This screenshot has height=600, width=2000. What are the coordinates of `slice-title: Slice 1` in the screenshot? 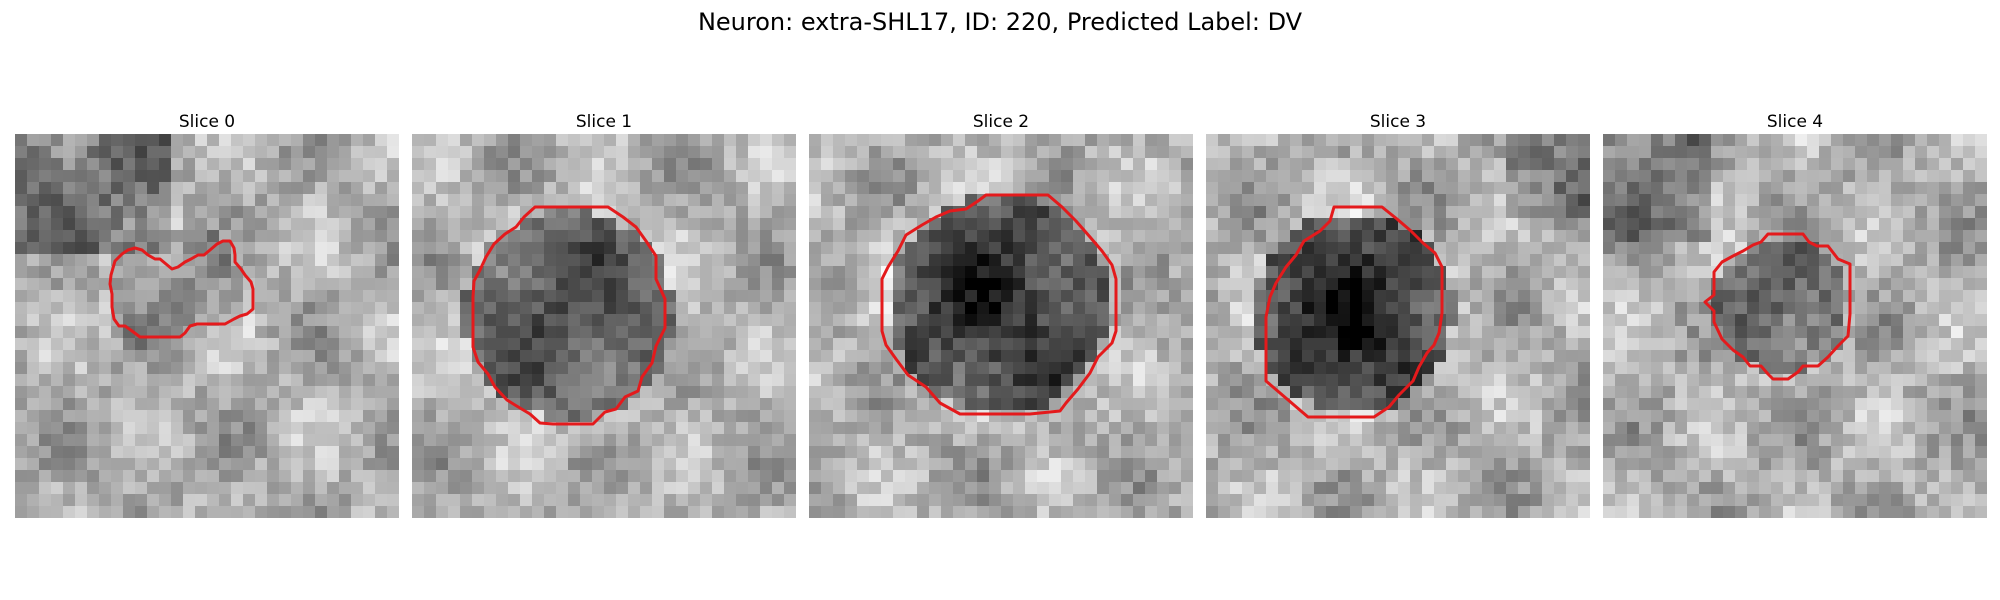 It's located at (604, 122).